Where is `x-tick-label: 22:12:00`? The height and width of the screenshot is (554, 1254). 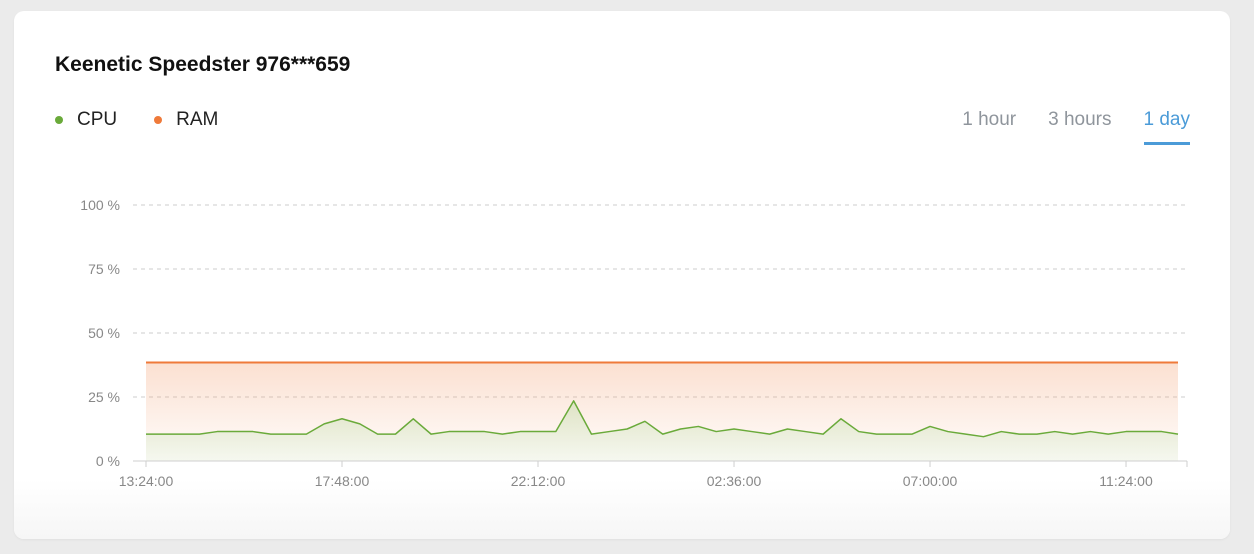 x-tick-label: 22:12:00 is located at coordinates (538, 481).